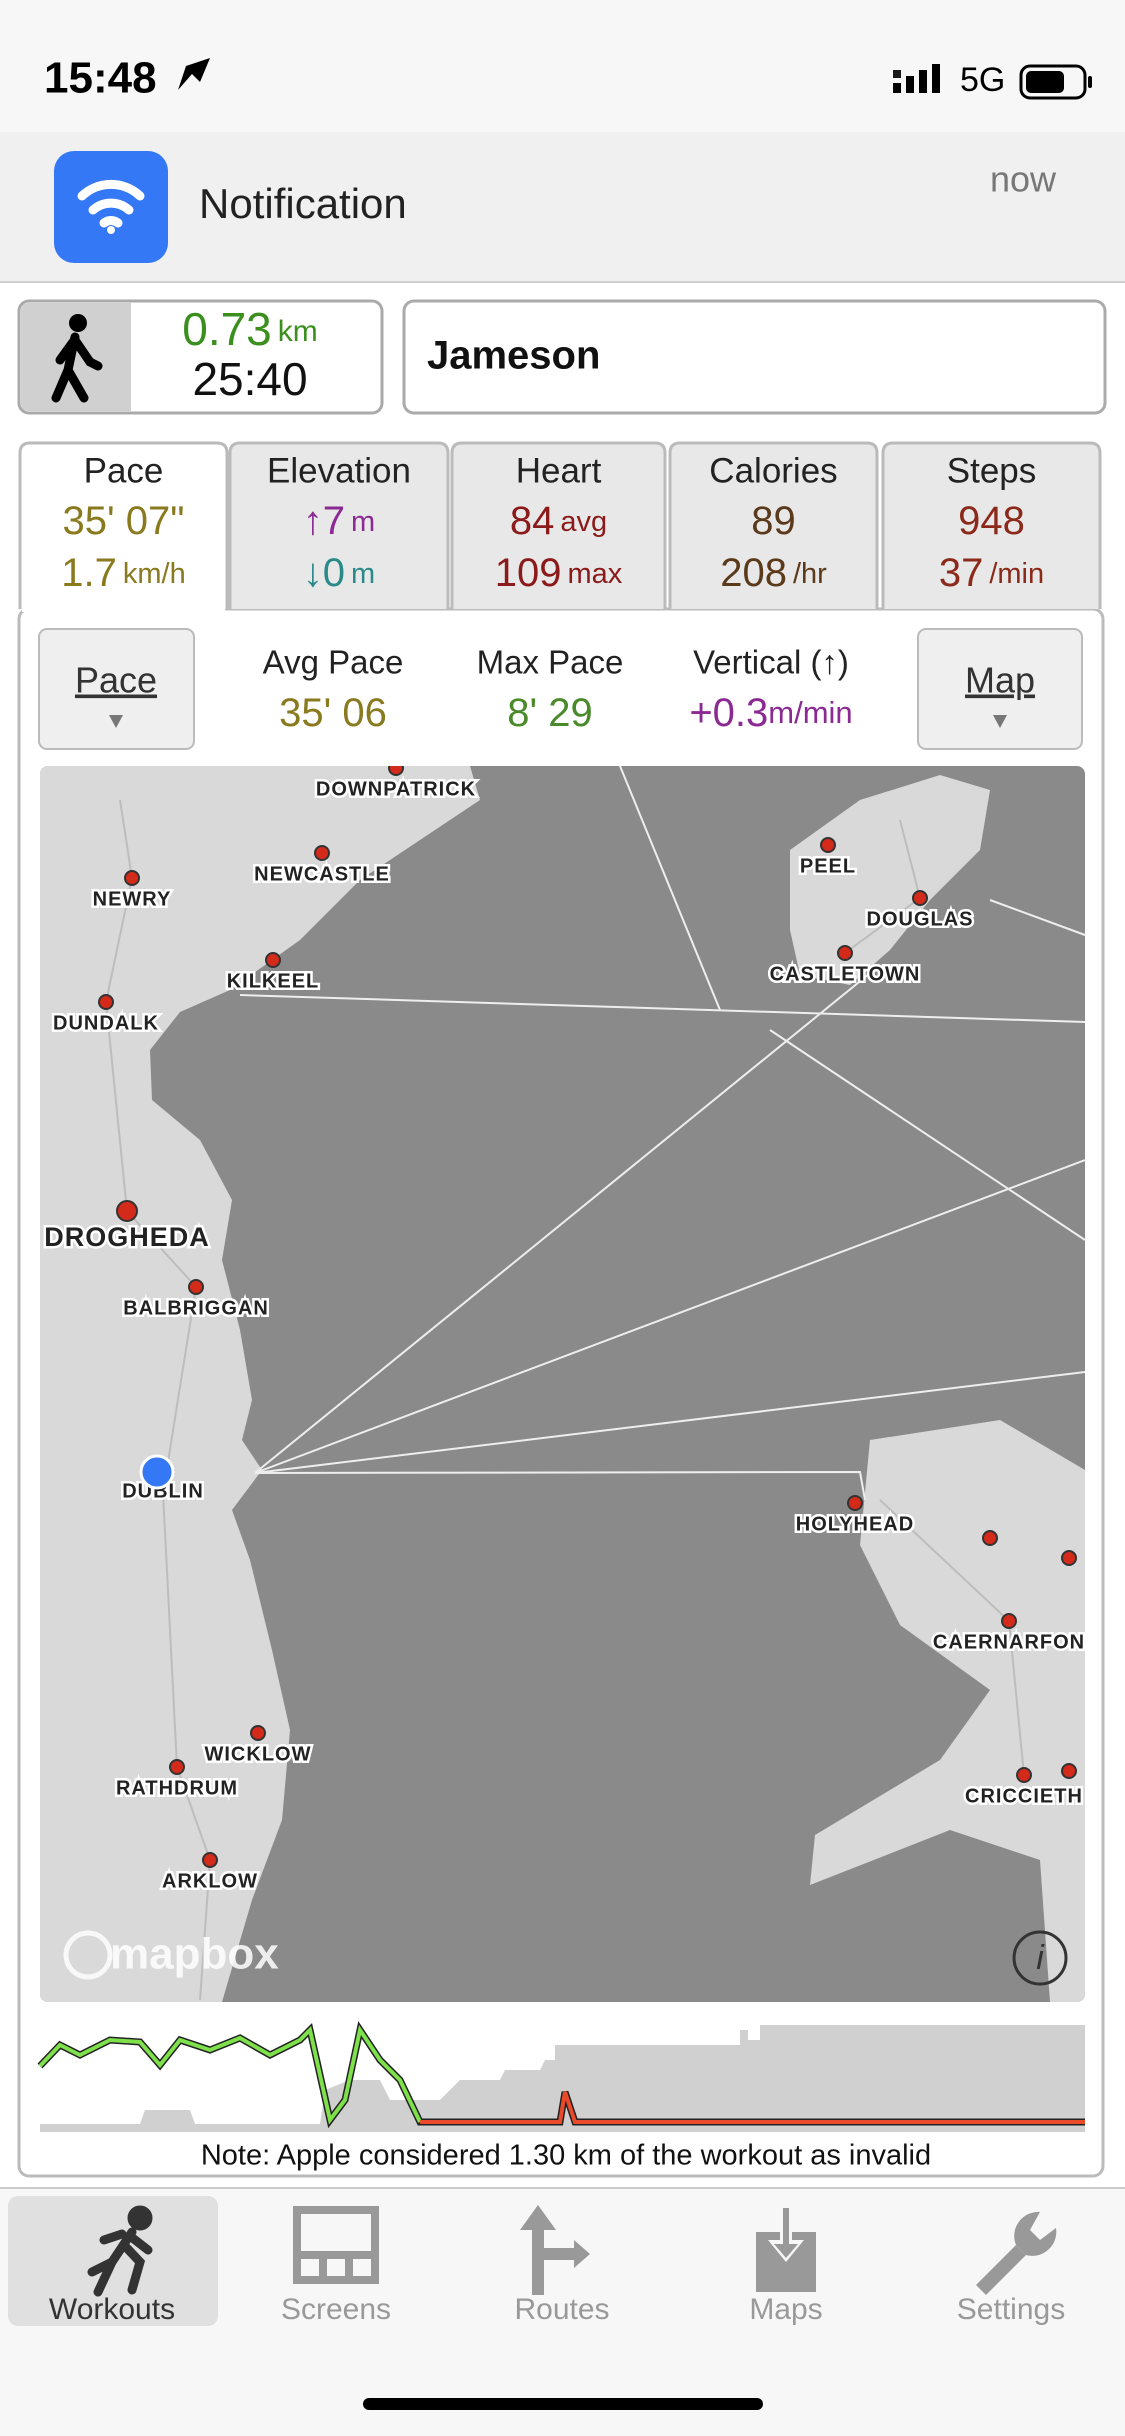 This screenshot has height=2436, width=1125. I want to click on unit: /min, so click(1016, 574).